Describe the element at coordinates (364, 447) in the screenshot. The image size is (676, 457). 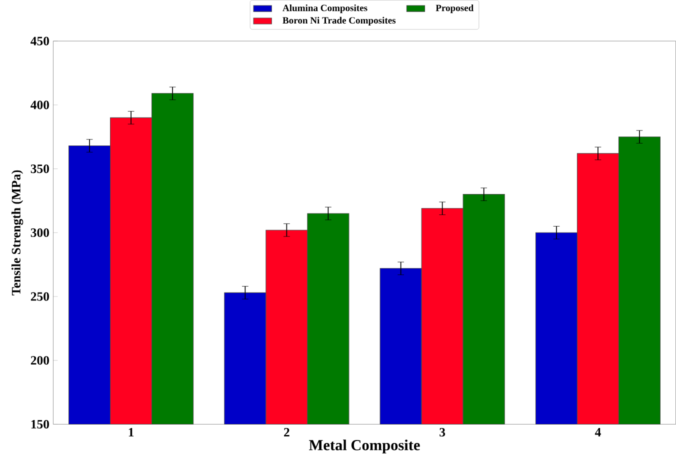
I see `x-axis-title: Metal Composite` at that location.